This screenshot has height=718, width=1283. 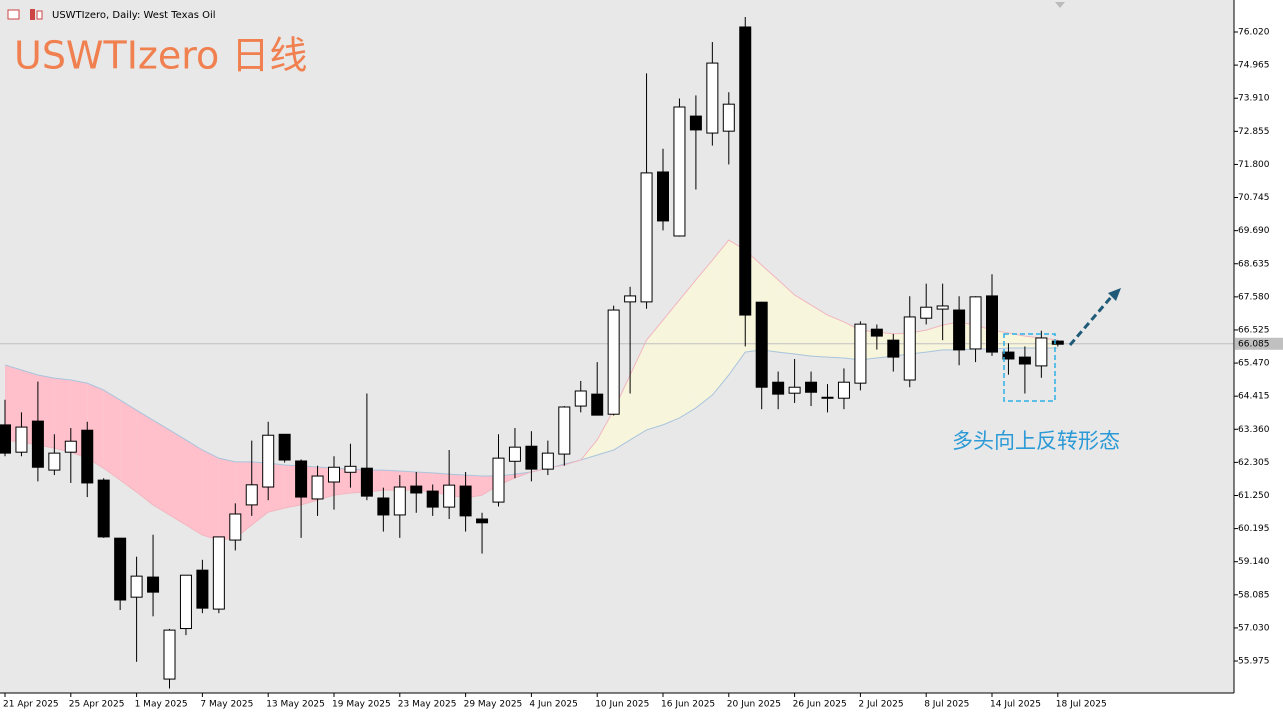 What do you see at coordinates (1081, 705) in the screenshot?
I see `x-tick-label: 18 Jul 2025` at bounding box center [1081, 705].